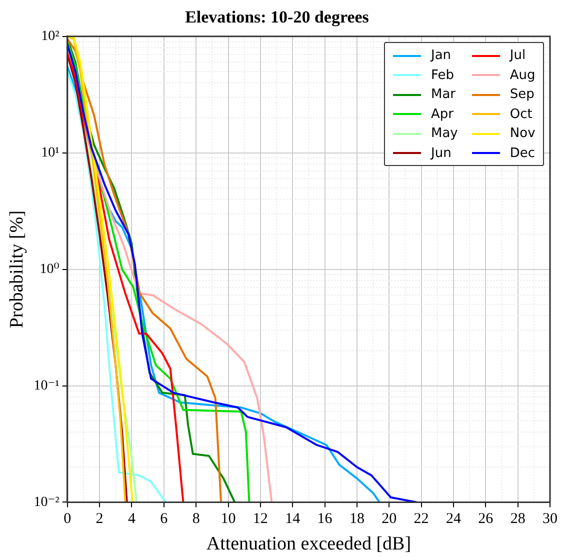 This screenshot has height=558, width=562. Describe the element at coordinates (441, 153) in the screenshot. I see `legend-label: Jun` at that location.